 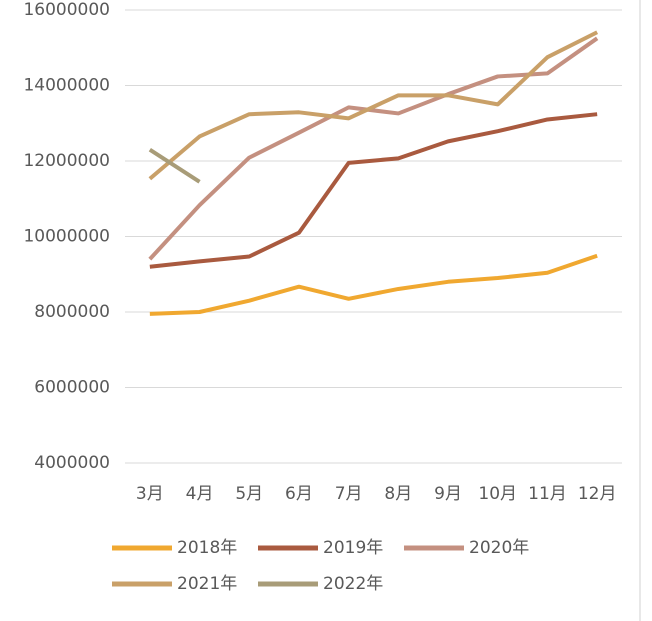 What do you see at coordinates (66, 10) in the screenshot?
I see `y-tick-label: 16000000` at bounding box center [66, 10].